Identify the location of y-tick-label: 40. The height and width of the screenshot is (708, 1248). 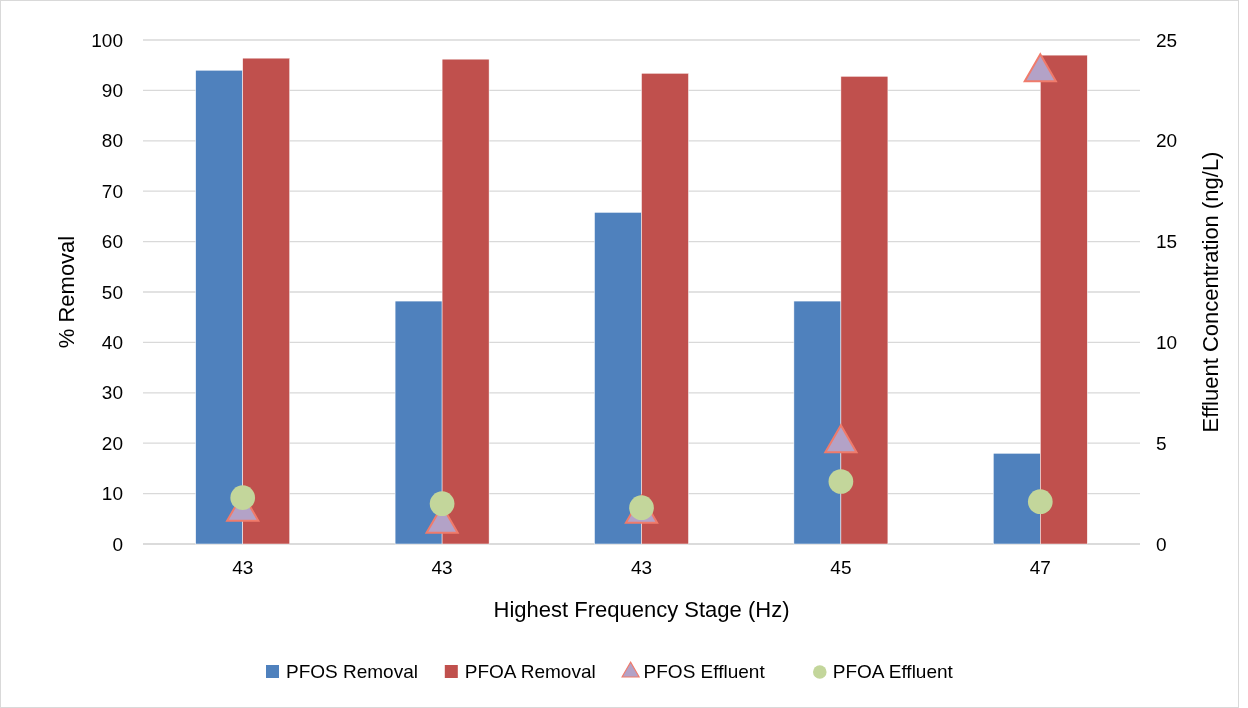
(112, 343).